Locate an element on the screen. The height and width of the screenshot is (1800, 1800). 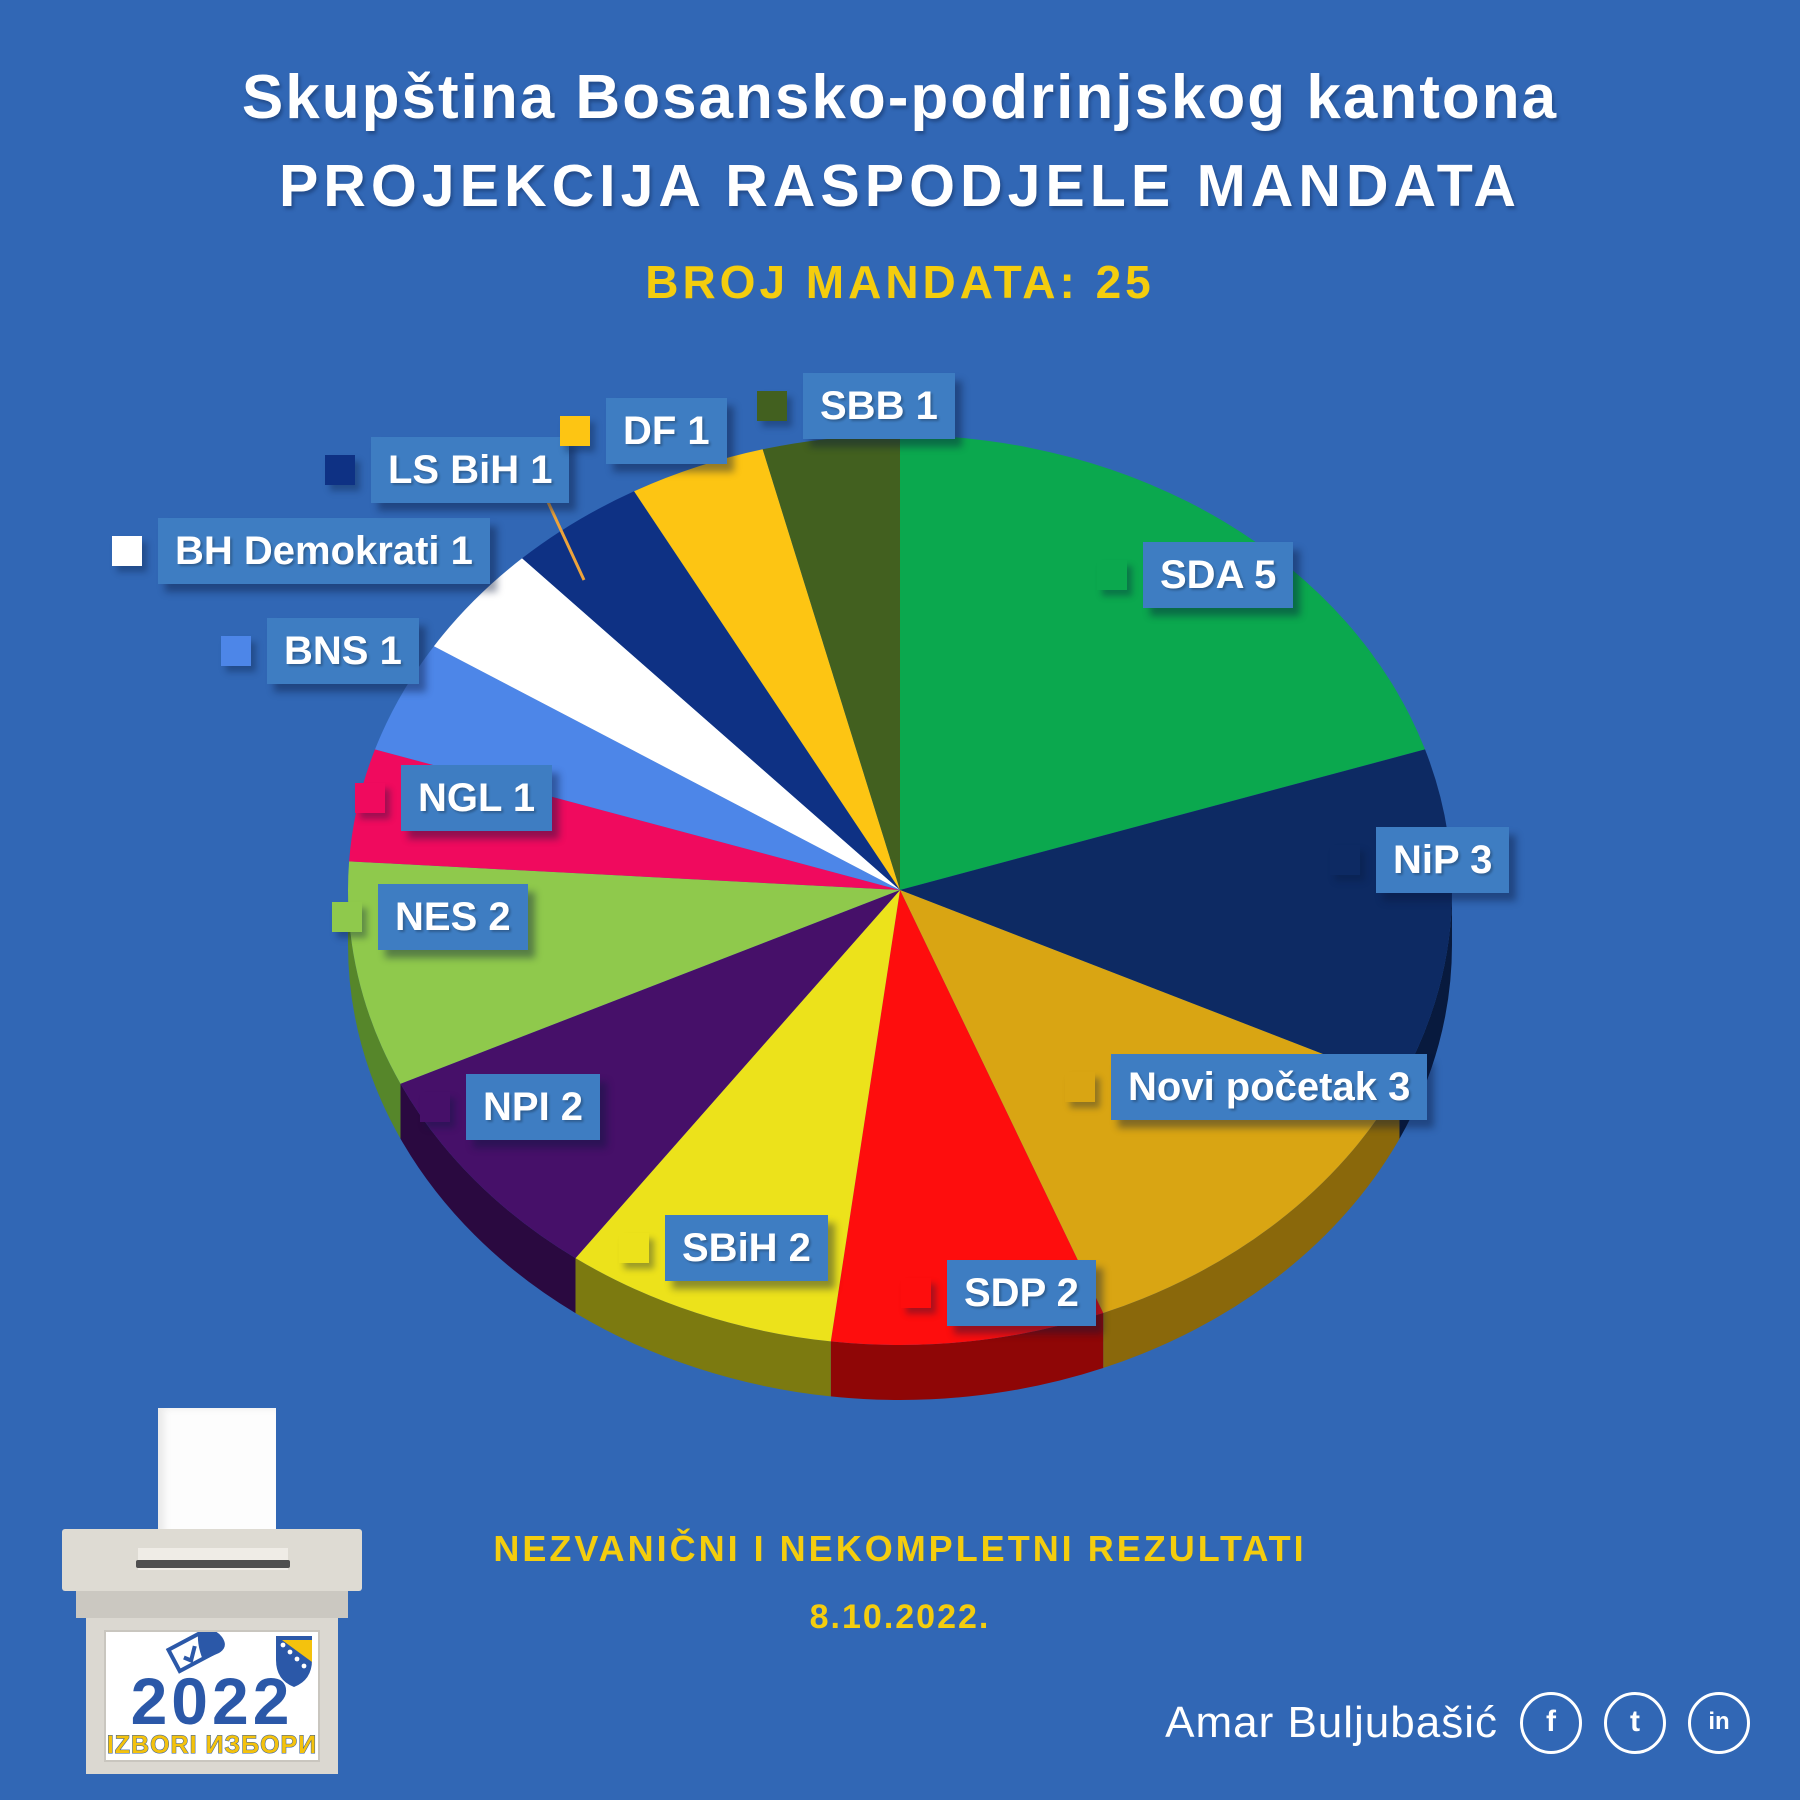
mandates-count: BROJ MANDATA: 25 is located at coordinates (900, 282).